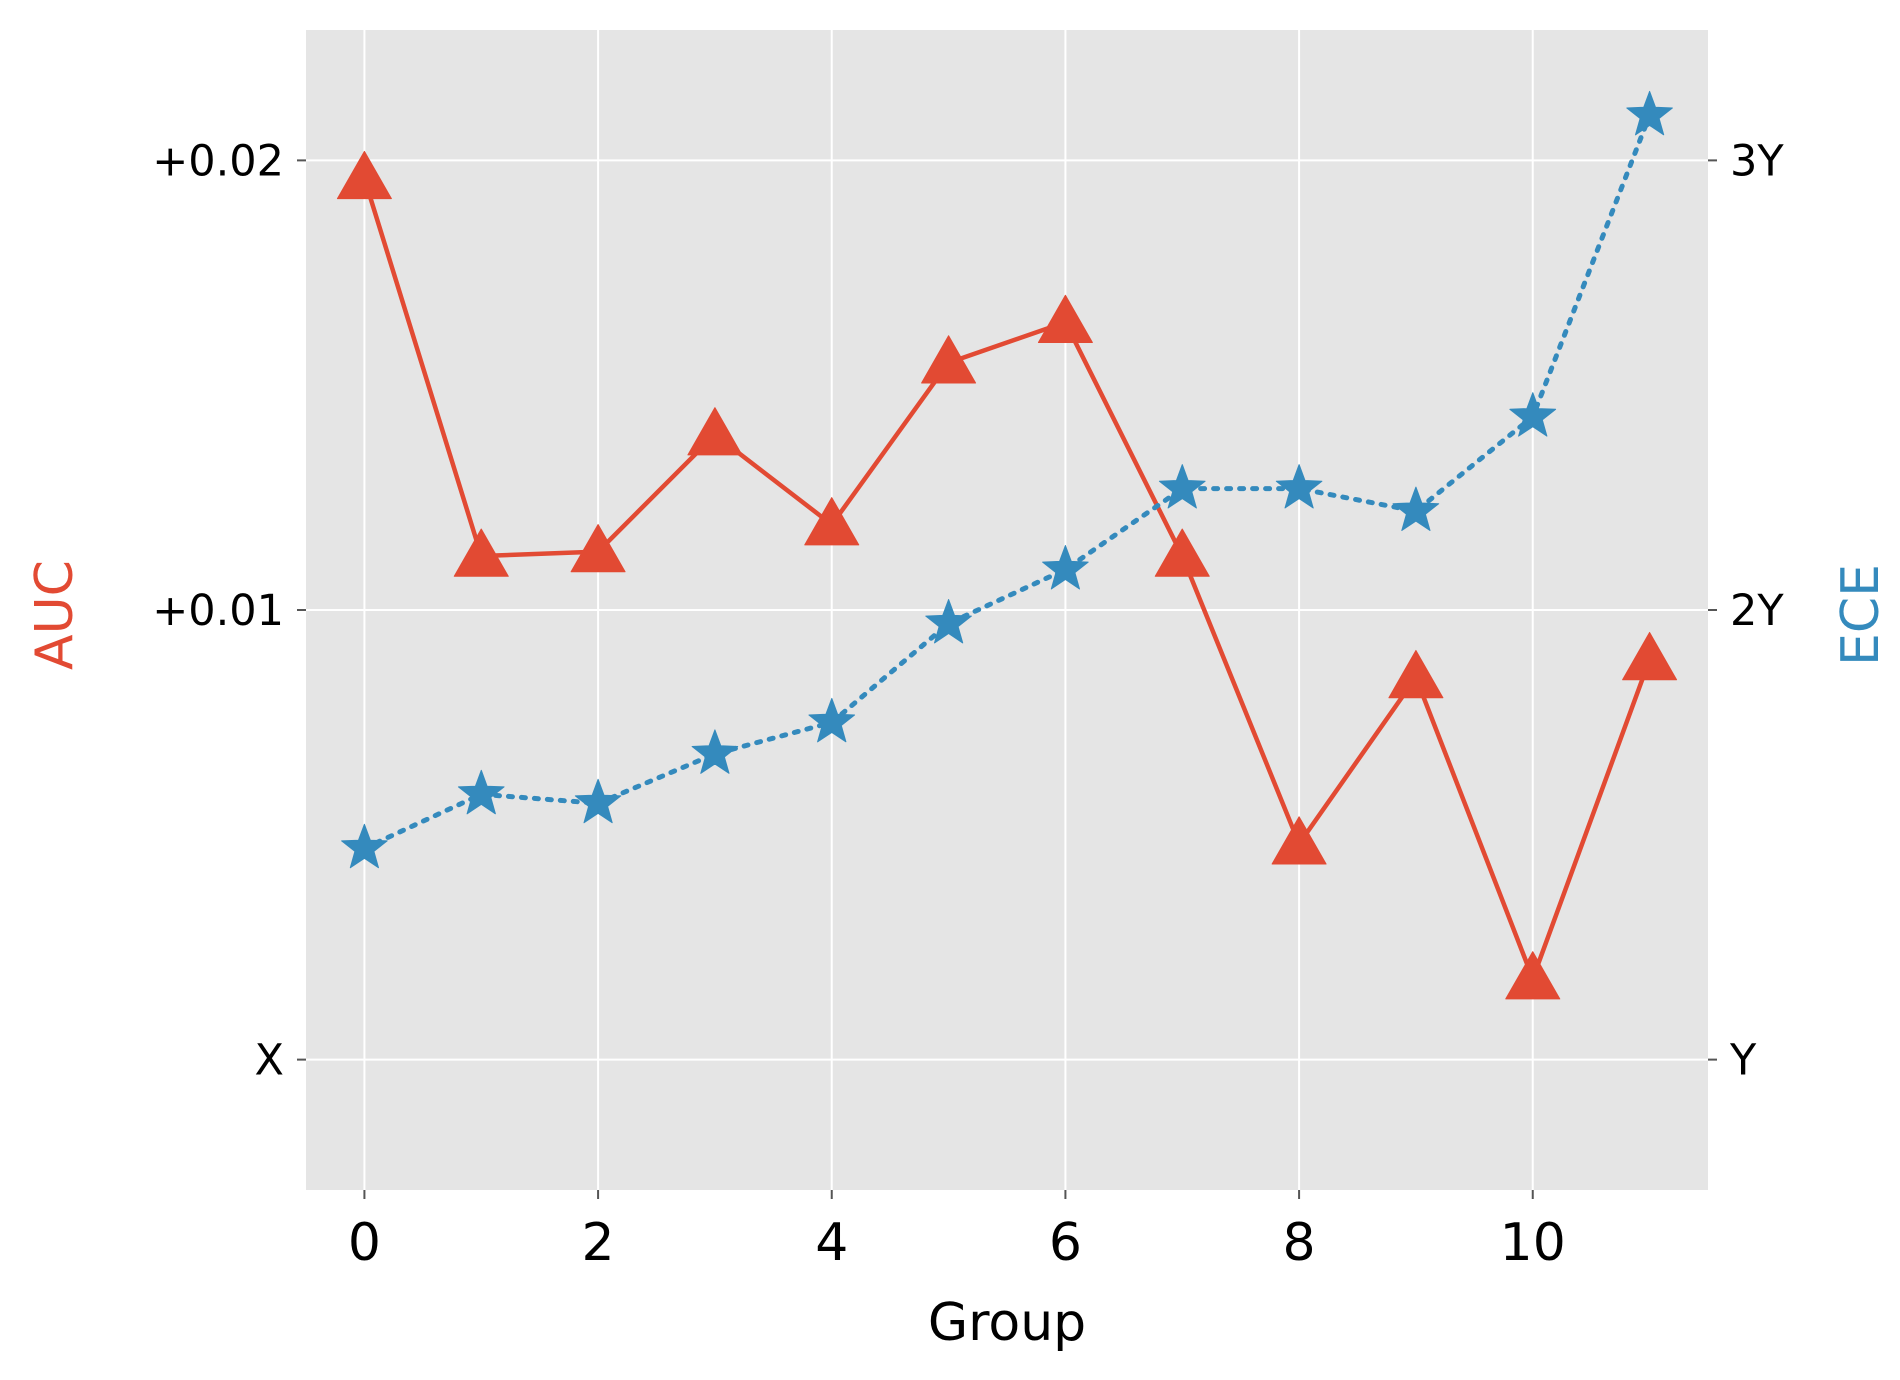 The height and width of the screenshot is (1380, 1900). What do you see at coordinates (1007, 1323) in the screenshot?
I see `x-axis-label: Group` at bounding box center [1007, 1323].